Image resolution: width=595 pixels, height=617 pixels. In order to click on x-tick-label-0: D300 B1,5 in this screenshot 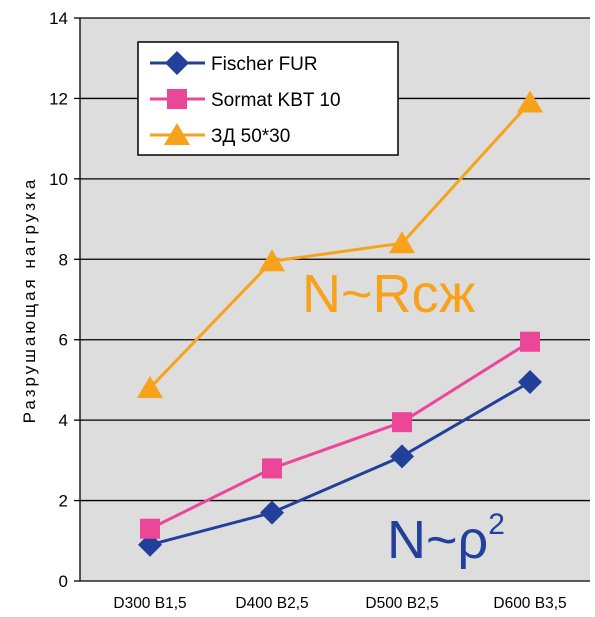, I will do `click(149, 603)`.